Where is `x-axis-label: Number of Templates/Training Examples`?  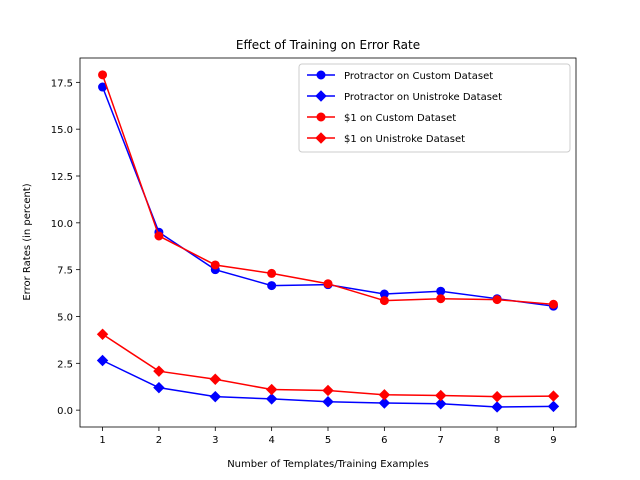
x-axis-label: Number of Templates/Training Examples is located at coordinates (328, 464).